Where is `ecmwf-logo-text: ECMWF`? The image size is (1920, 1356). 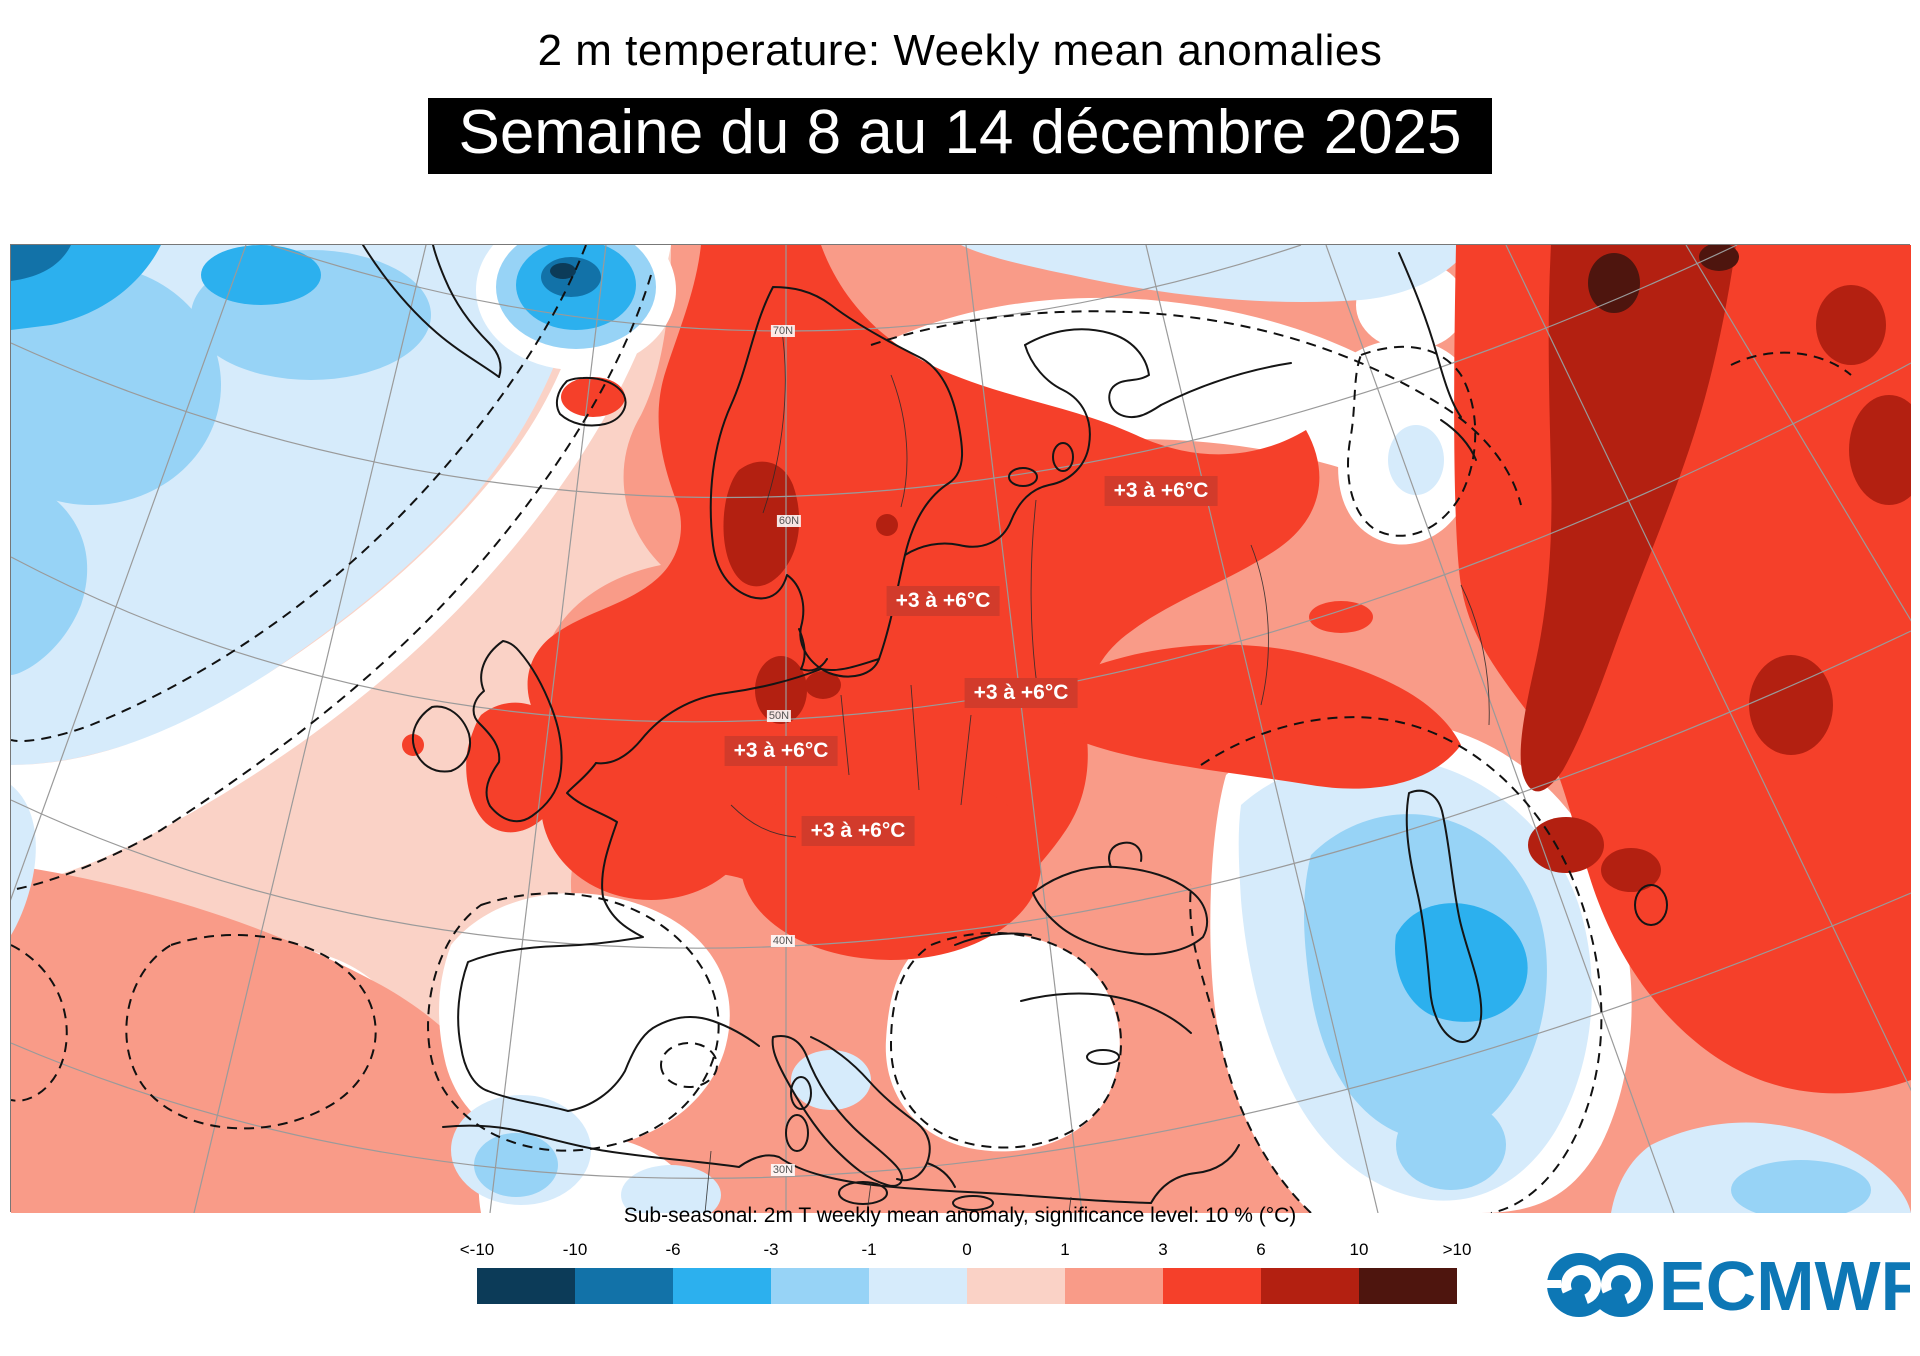
ecmwf-logo-text: ECMWF is located at coordinates (1784, 1286).